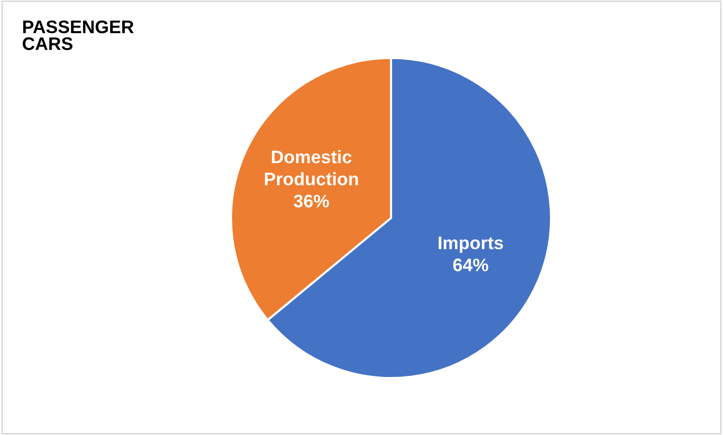  Describe the element at coordinates (311, 201) in the screenshot. I see `data-label: 36%` at that location.